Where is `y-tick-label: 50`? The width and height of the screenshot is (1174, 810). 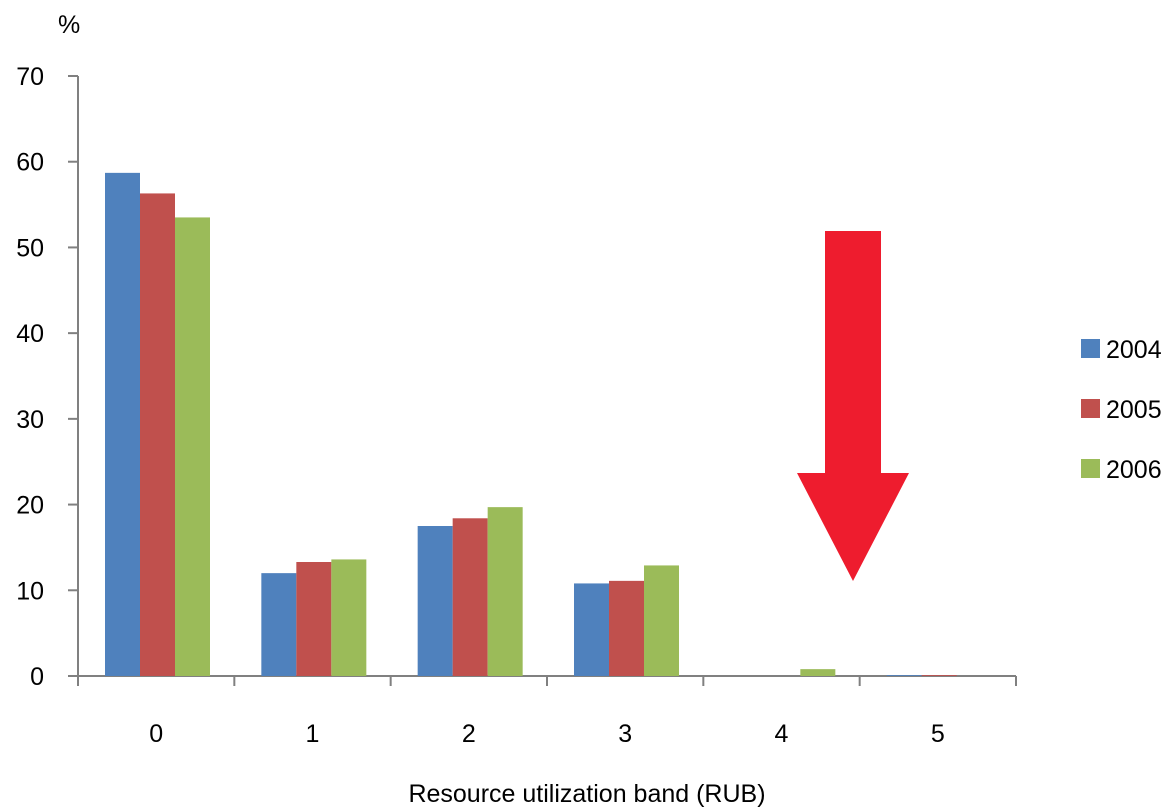 y-tick-label: 50 is located at coordinates (30, 248).